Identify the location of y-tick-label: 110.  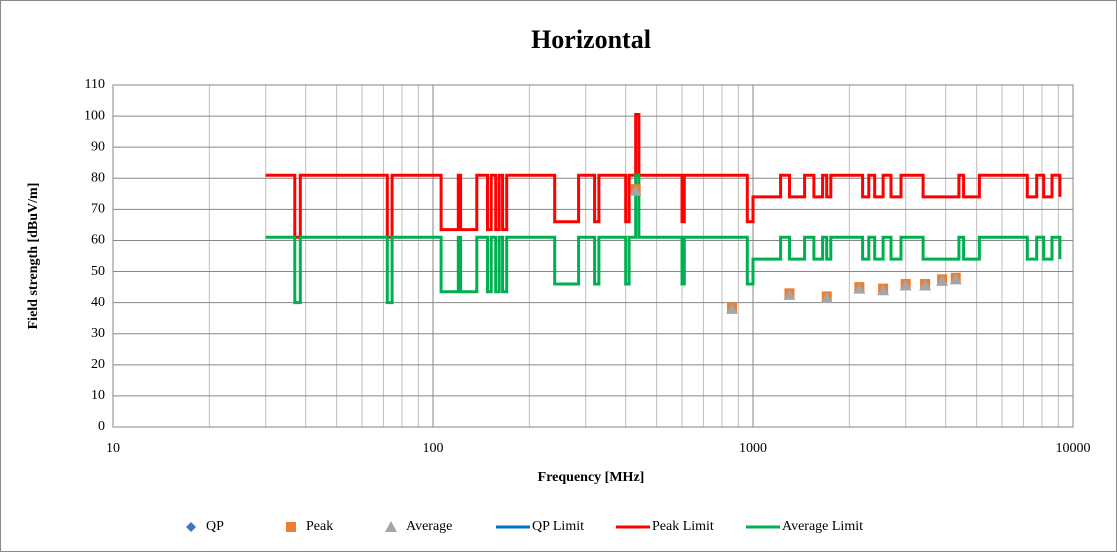
(95, 84).